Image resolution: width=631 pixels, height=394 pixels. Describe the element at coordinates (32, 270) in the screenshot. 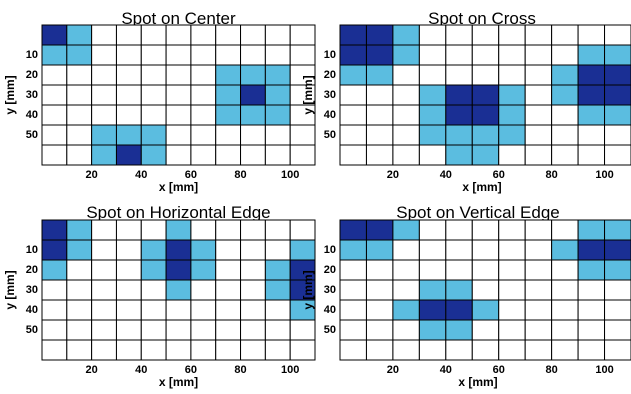

I see `y-tick-label: 20` at that location.